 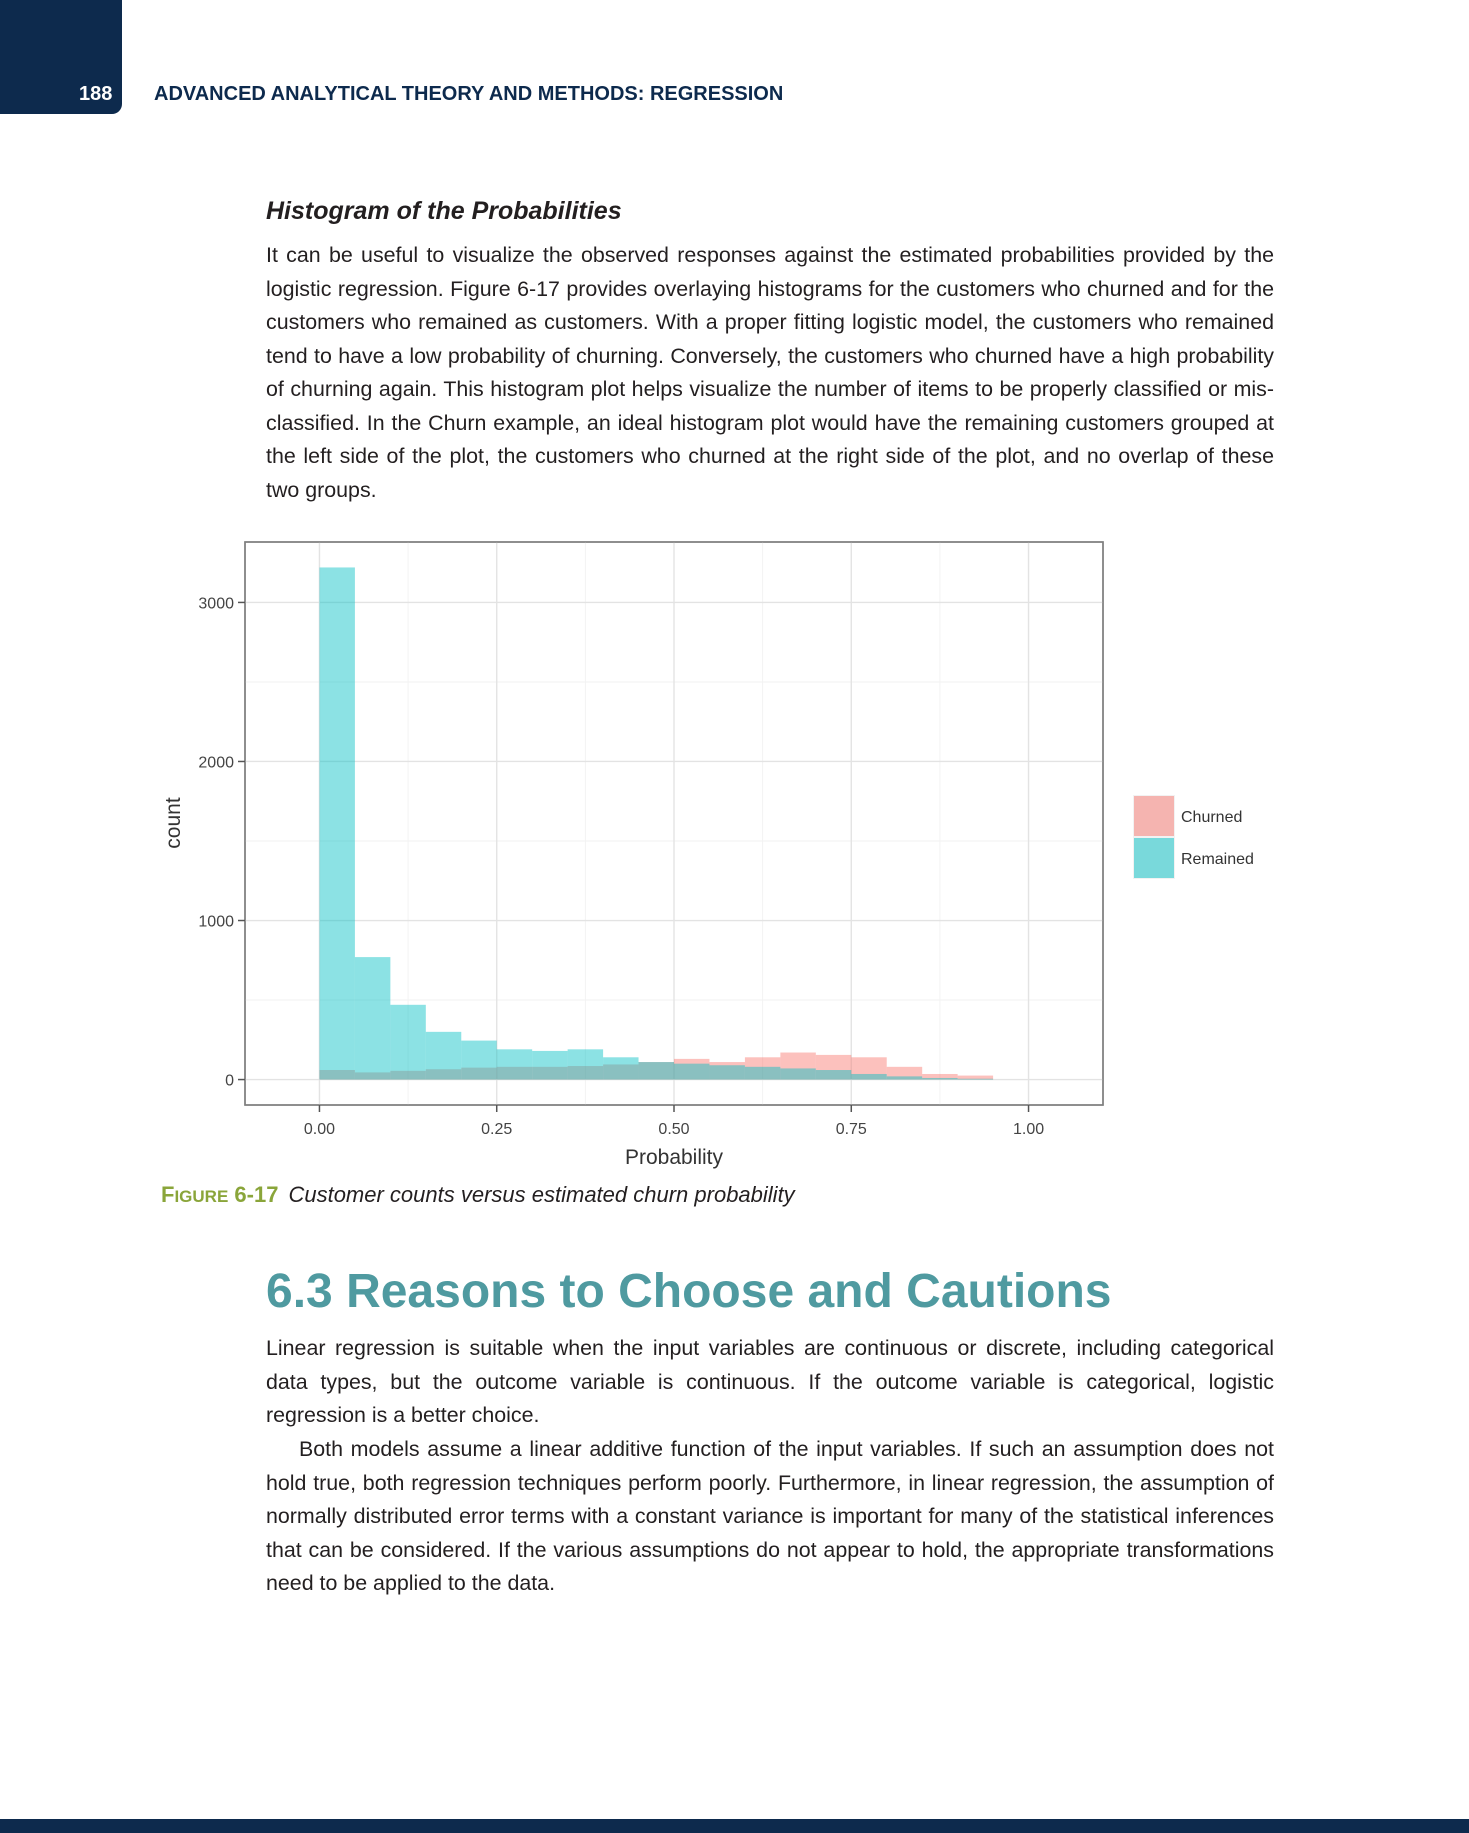 What do you see at coordinates (1211, 817) in the screenshot?
I see `legend-label-churned: Churned` at bounding box center [1211, 817].